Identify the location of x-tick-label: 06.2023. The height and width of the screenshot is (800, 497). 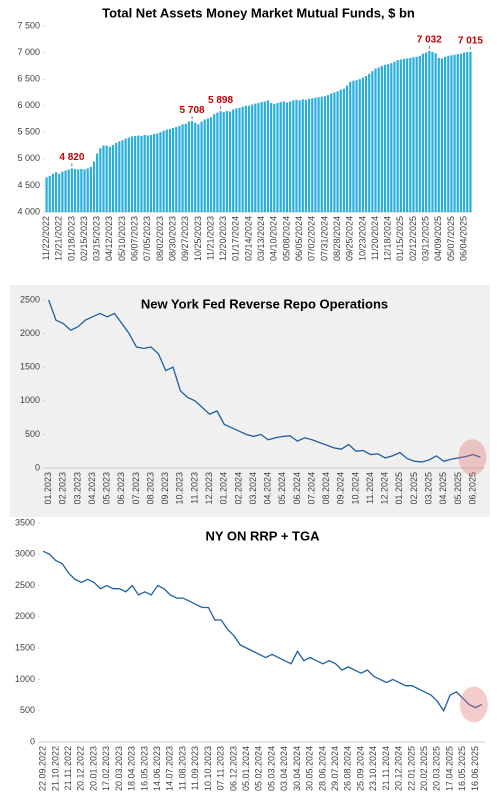
(121, 488).